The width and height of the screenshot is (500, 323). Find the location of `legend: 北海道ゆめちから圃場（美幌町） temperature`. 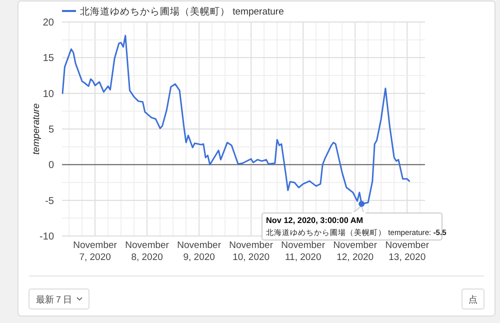

legend: 北海道ゆめちから圃場（美幌町） temperature is located at coordinates (173, 12).